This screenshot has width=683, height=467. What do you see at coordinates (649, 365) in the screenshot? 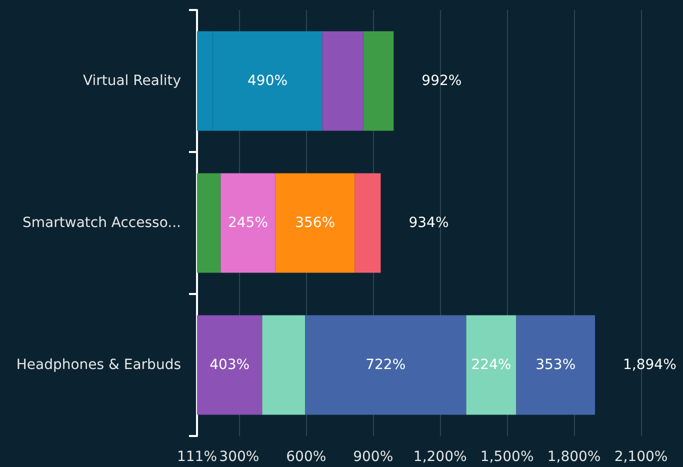
I see `total-label: 1,894%` at bounding box center [649, 365].